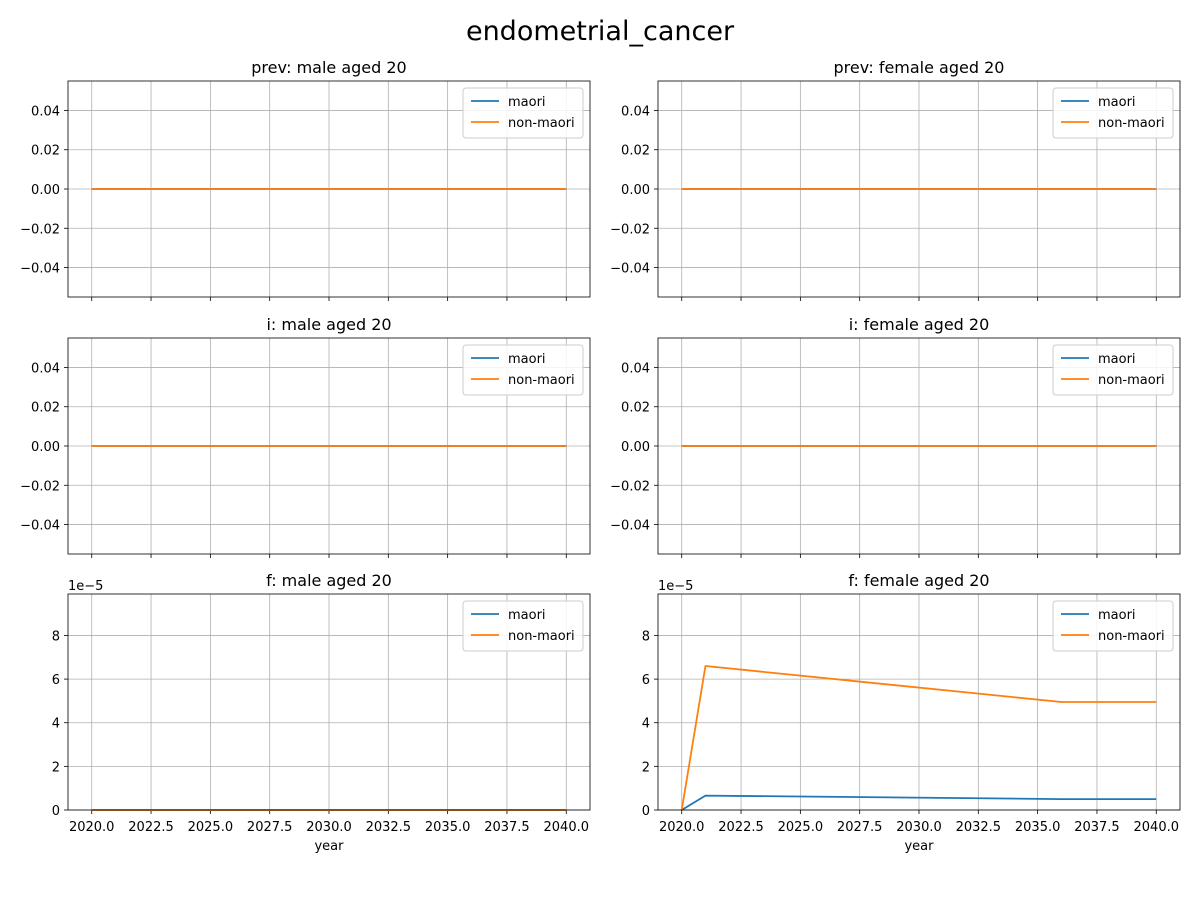 The image size is (1200, 900). I want to click on series-line-non-maori, so click(918, 738).